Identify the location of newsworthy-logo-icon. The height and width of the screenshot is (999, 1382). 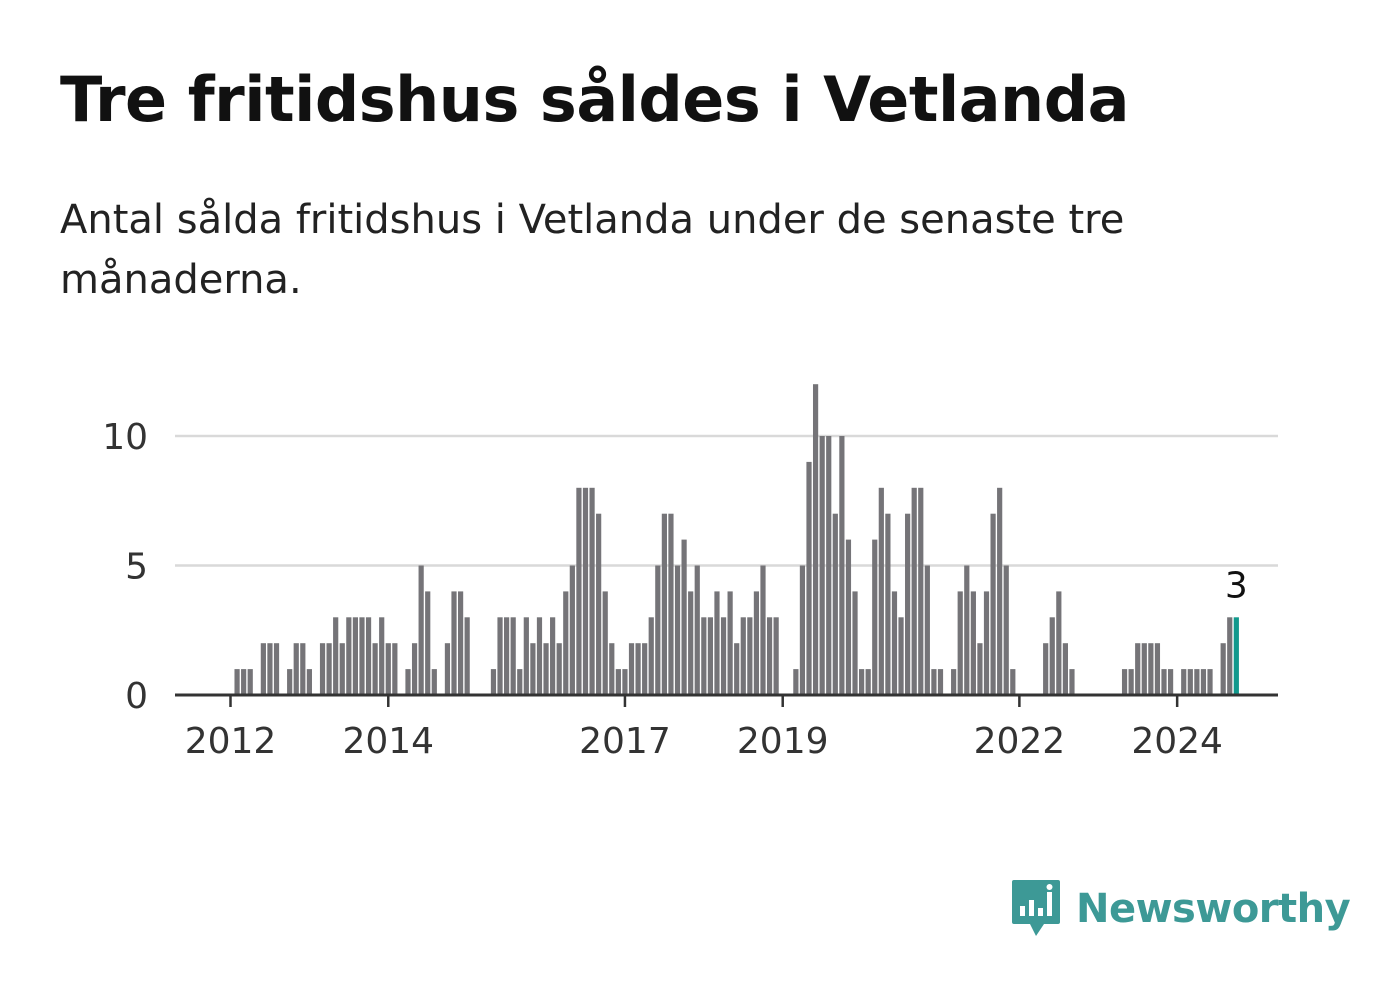
(1036, 908).